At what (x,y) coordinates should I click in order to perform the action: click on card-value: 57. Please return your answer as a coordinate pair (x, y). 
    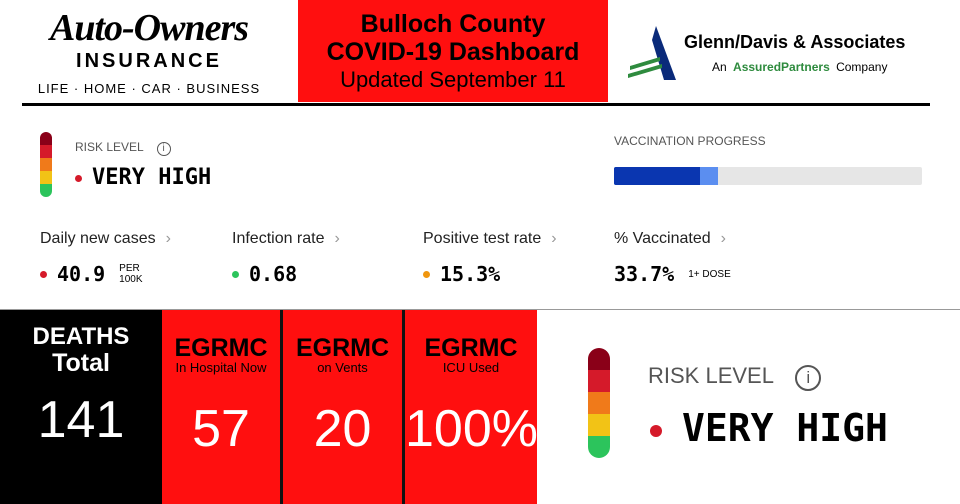
    Looking at the image, I should click on (221, 429).